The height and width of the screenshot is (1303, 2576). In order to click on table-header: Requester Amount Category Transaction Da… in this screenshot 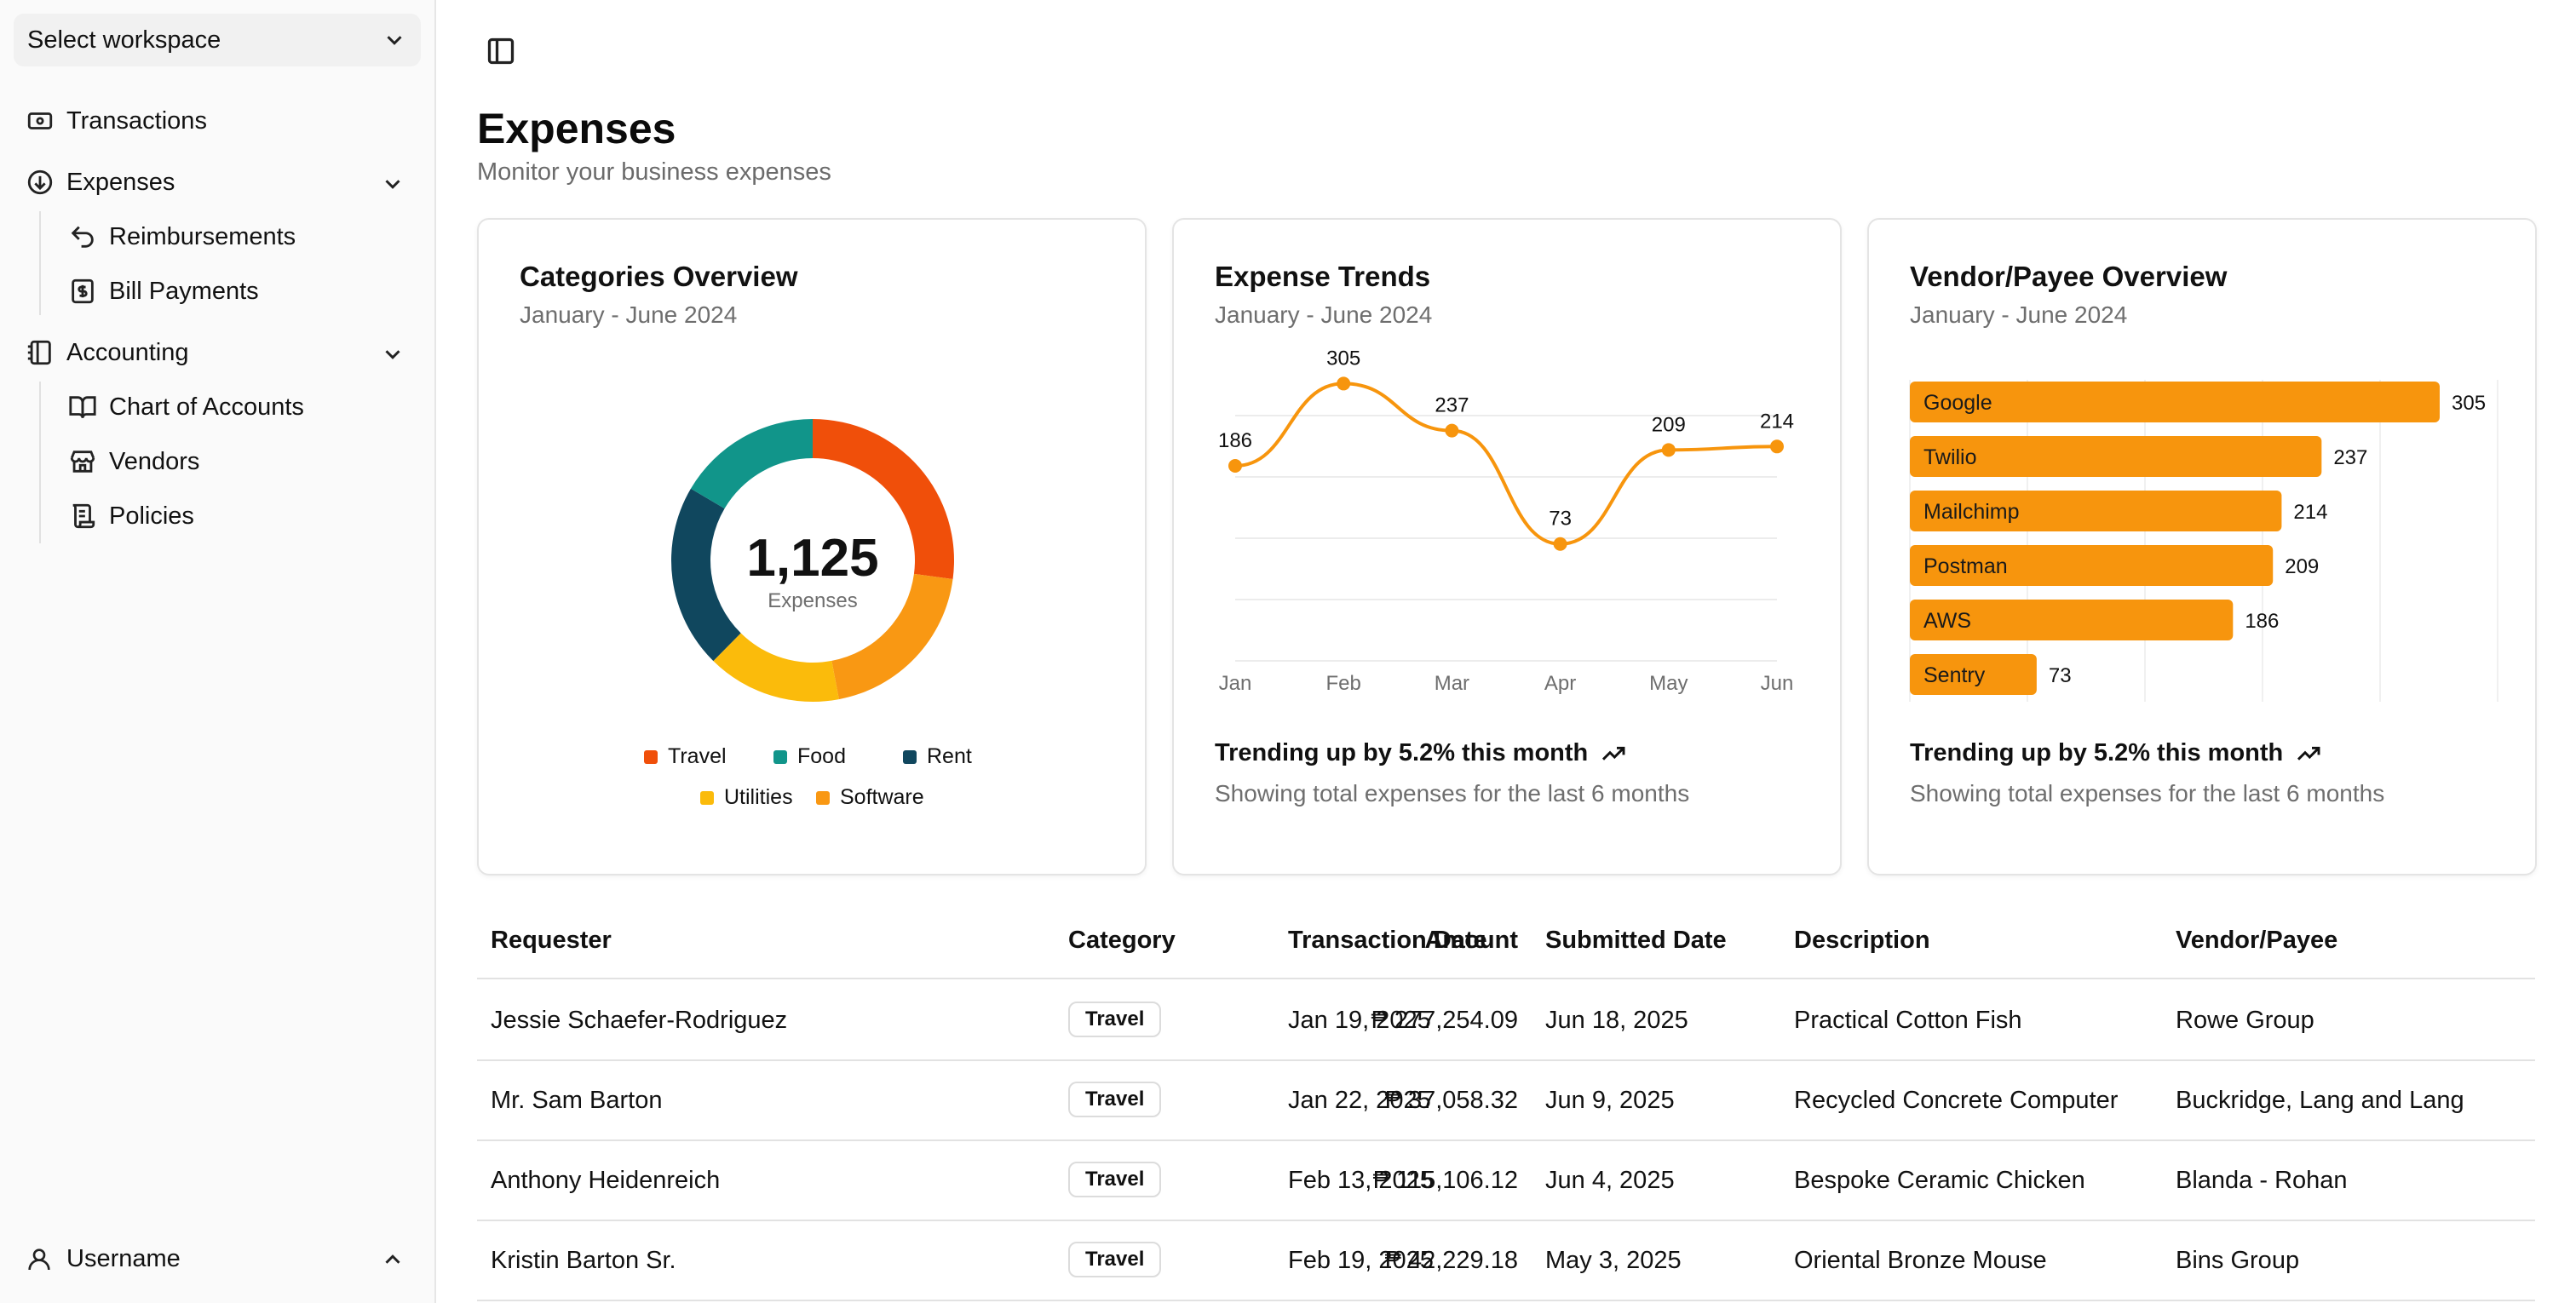, I will do `click(1506, 941)`.